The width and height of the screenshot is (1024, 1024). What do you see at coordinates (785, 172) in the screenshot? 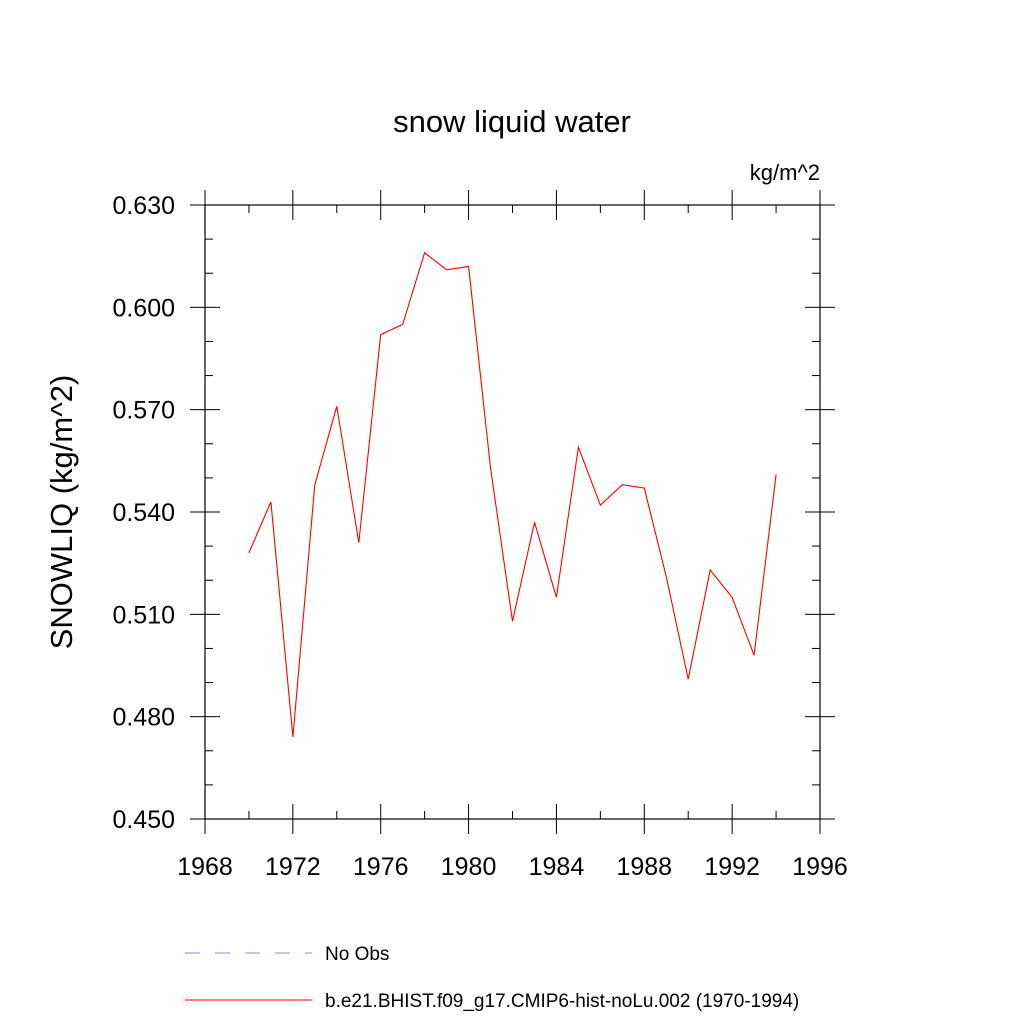
I see `units-label: kg/m^2` at bounding box center [785, 172].